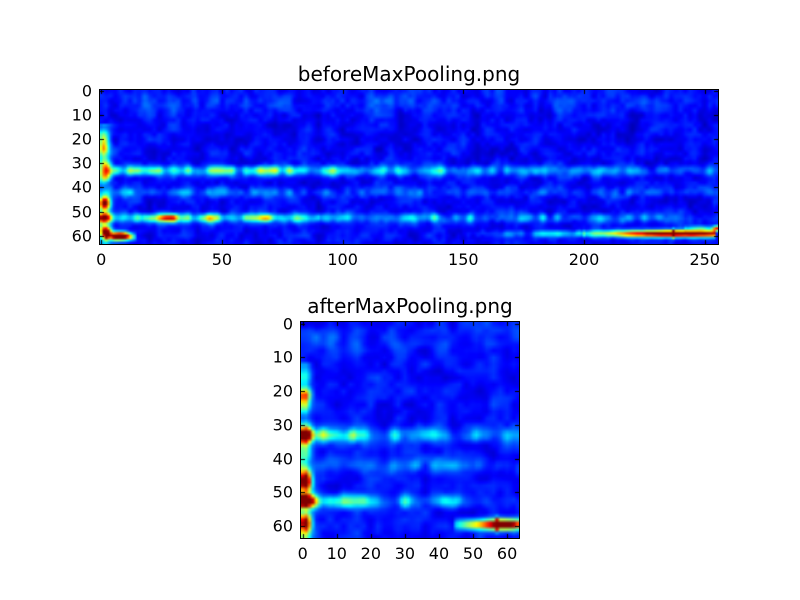 The image size is (800, 600). What do you see at coordinates (704, 259) in the screenshot?
I see `x-tick-label: 250` at bounding box center [704, 259].